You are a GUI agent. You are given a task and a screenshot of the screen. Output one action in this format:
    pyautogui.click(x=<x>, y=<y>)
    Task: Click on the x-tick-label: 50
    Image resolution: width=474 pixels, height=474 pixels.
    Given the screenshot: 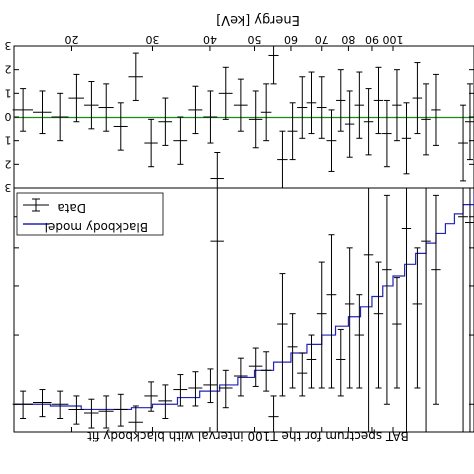 What is the action you would take?
    pyautogui.click(x=255, y=39)
    